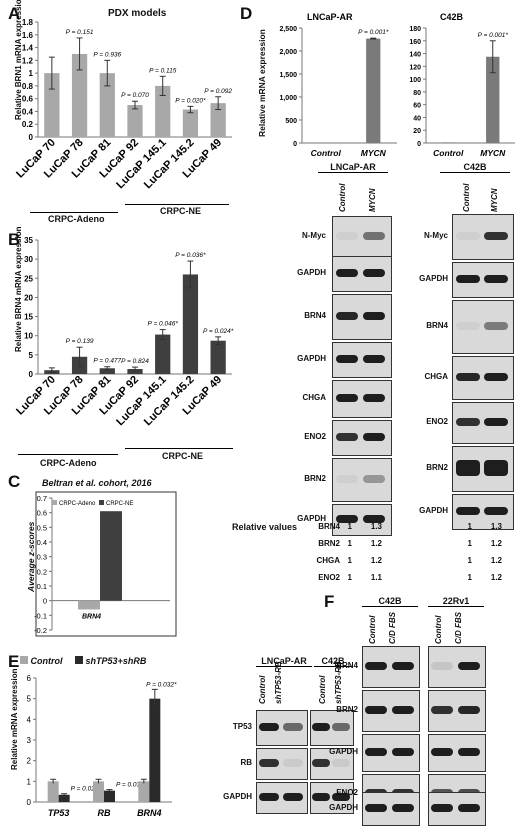 The width and height of the screenshot is (520, 828). What do you see at coordinates (14, 13) in the screenshot?
I see `panel-label-a: A` at bounding box center [14, 13].